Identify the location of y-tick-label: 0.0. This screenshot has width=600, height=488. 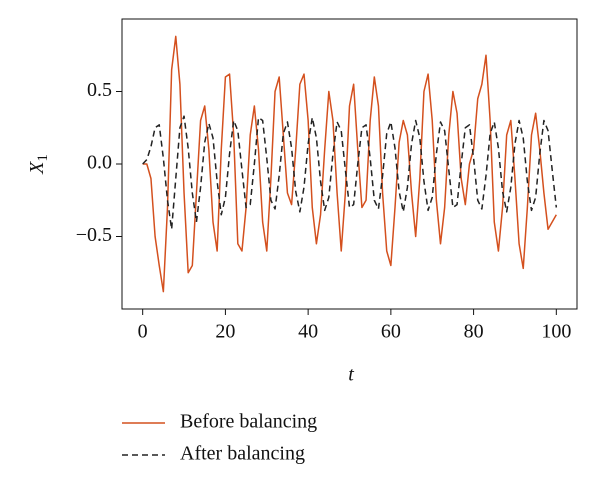
(99, 163).